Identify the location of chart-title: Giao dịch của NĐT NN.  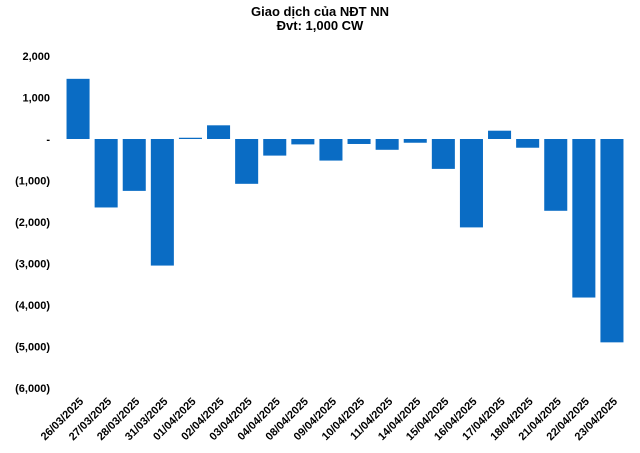
(320, 11).